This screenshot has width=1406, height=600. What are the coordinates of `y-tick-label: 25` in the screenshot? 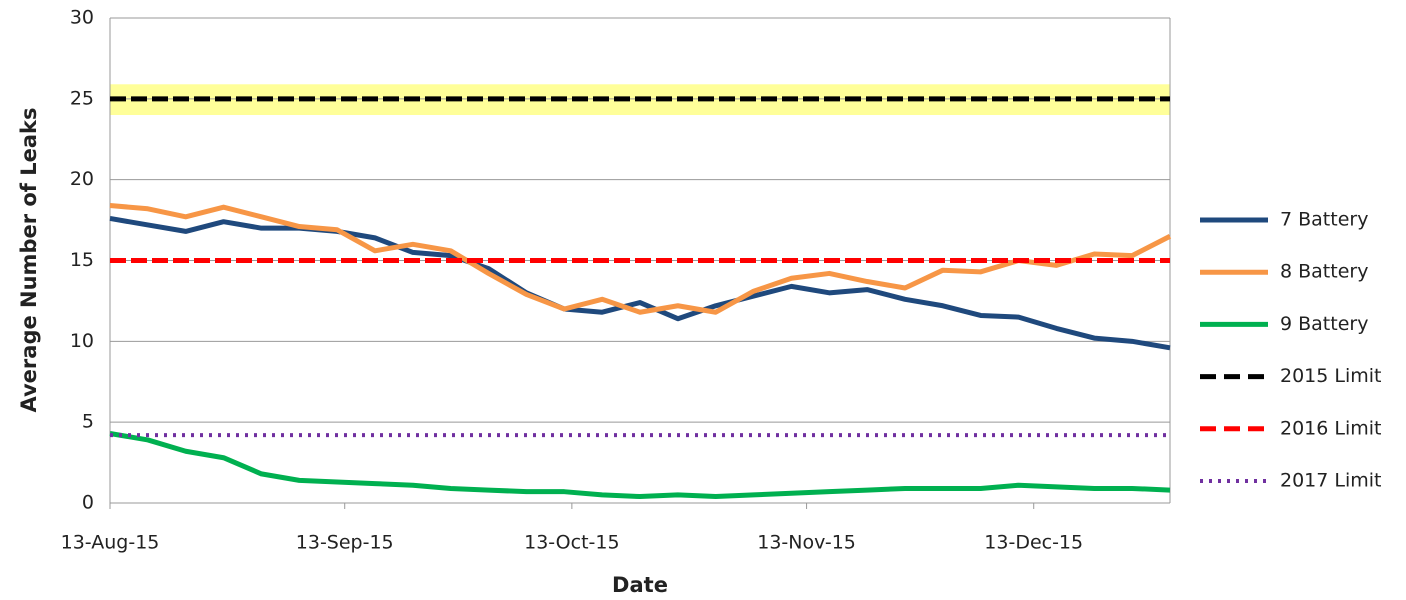 It's located at (82, 98).